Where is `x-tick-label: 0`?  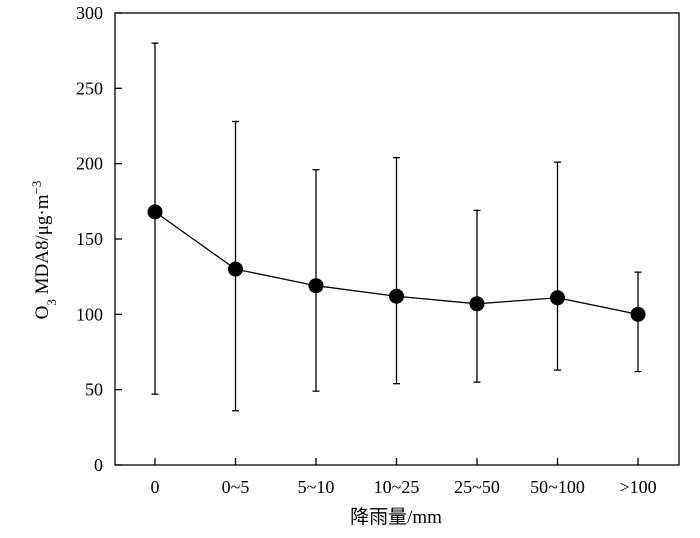 x-tick-label: 0 is located at coordinates (155, 487).